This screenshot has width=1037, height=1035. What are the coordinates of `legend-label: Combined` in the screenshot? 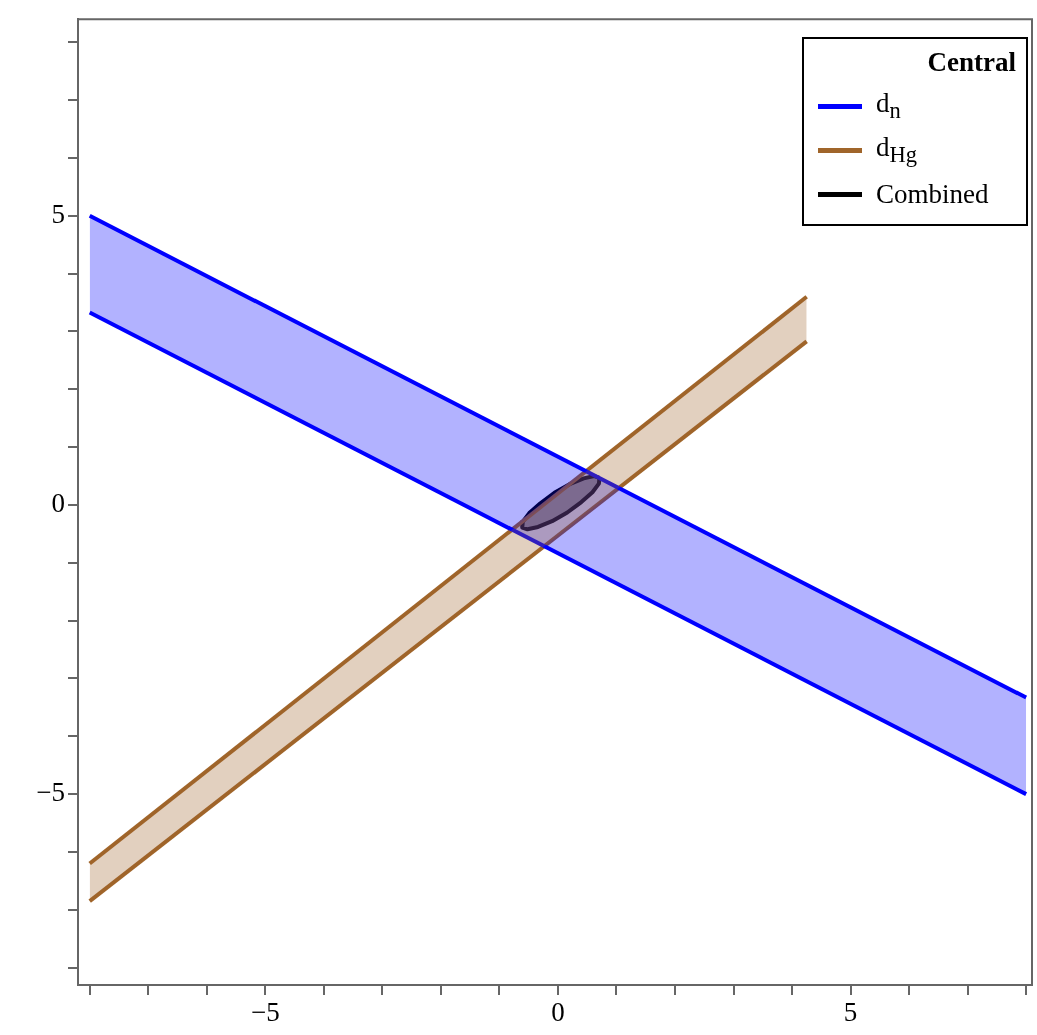 It's located at (933, 194).